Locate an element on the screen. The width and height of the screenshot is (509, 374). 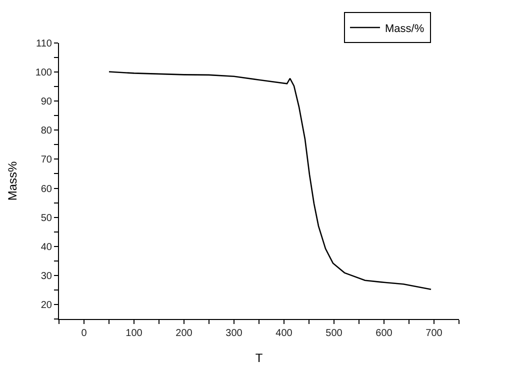
y-tick-label: 90 is located at coordinates (46, 102).